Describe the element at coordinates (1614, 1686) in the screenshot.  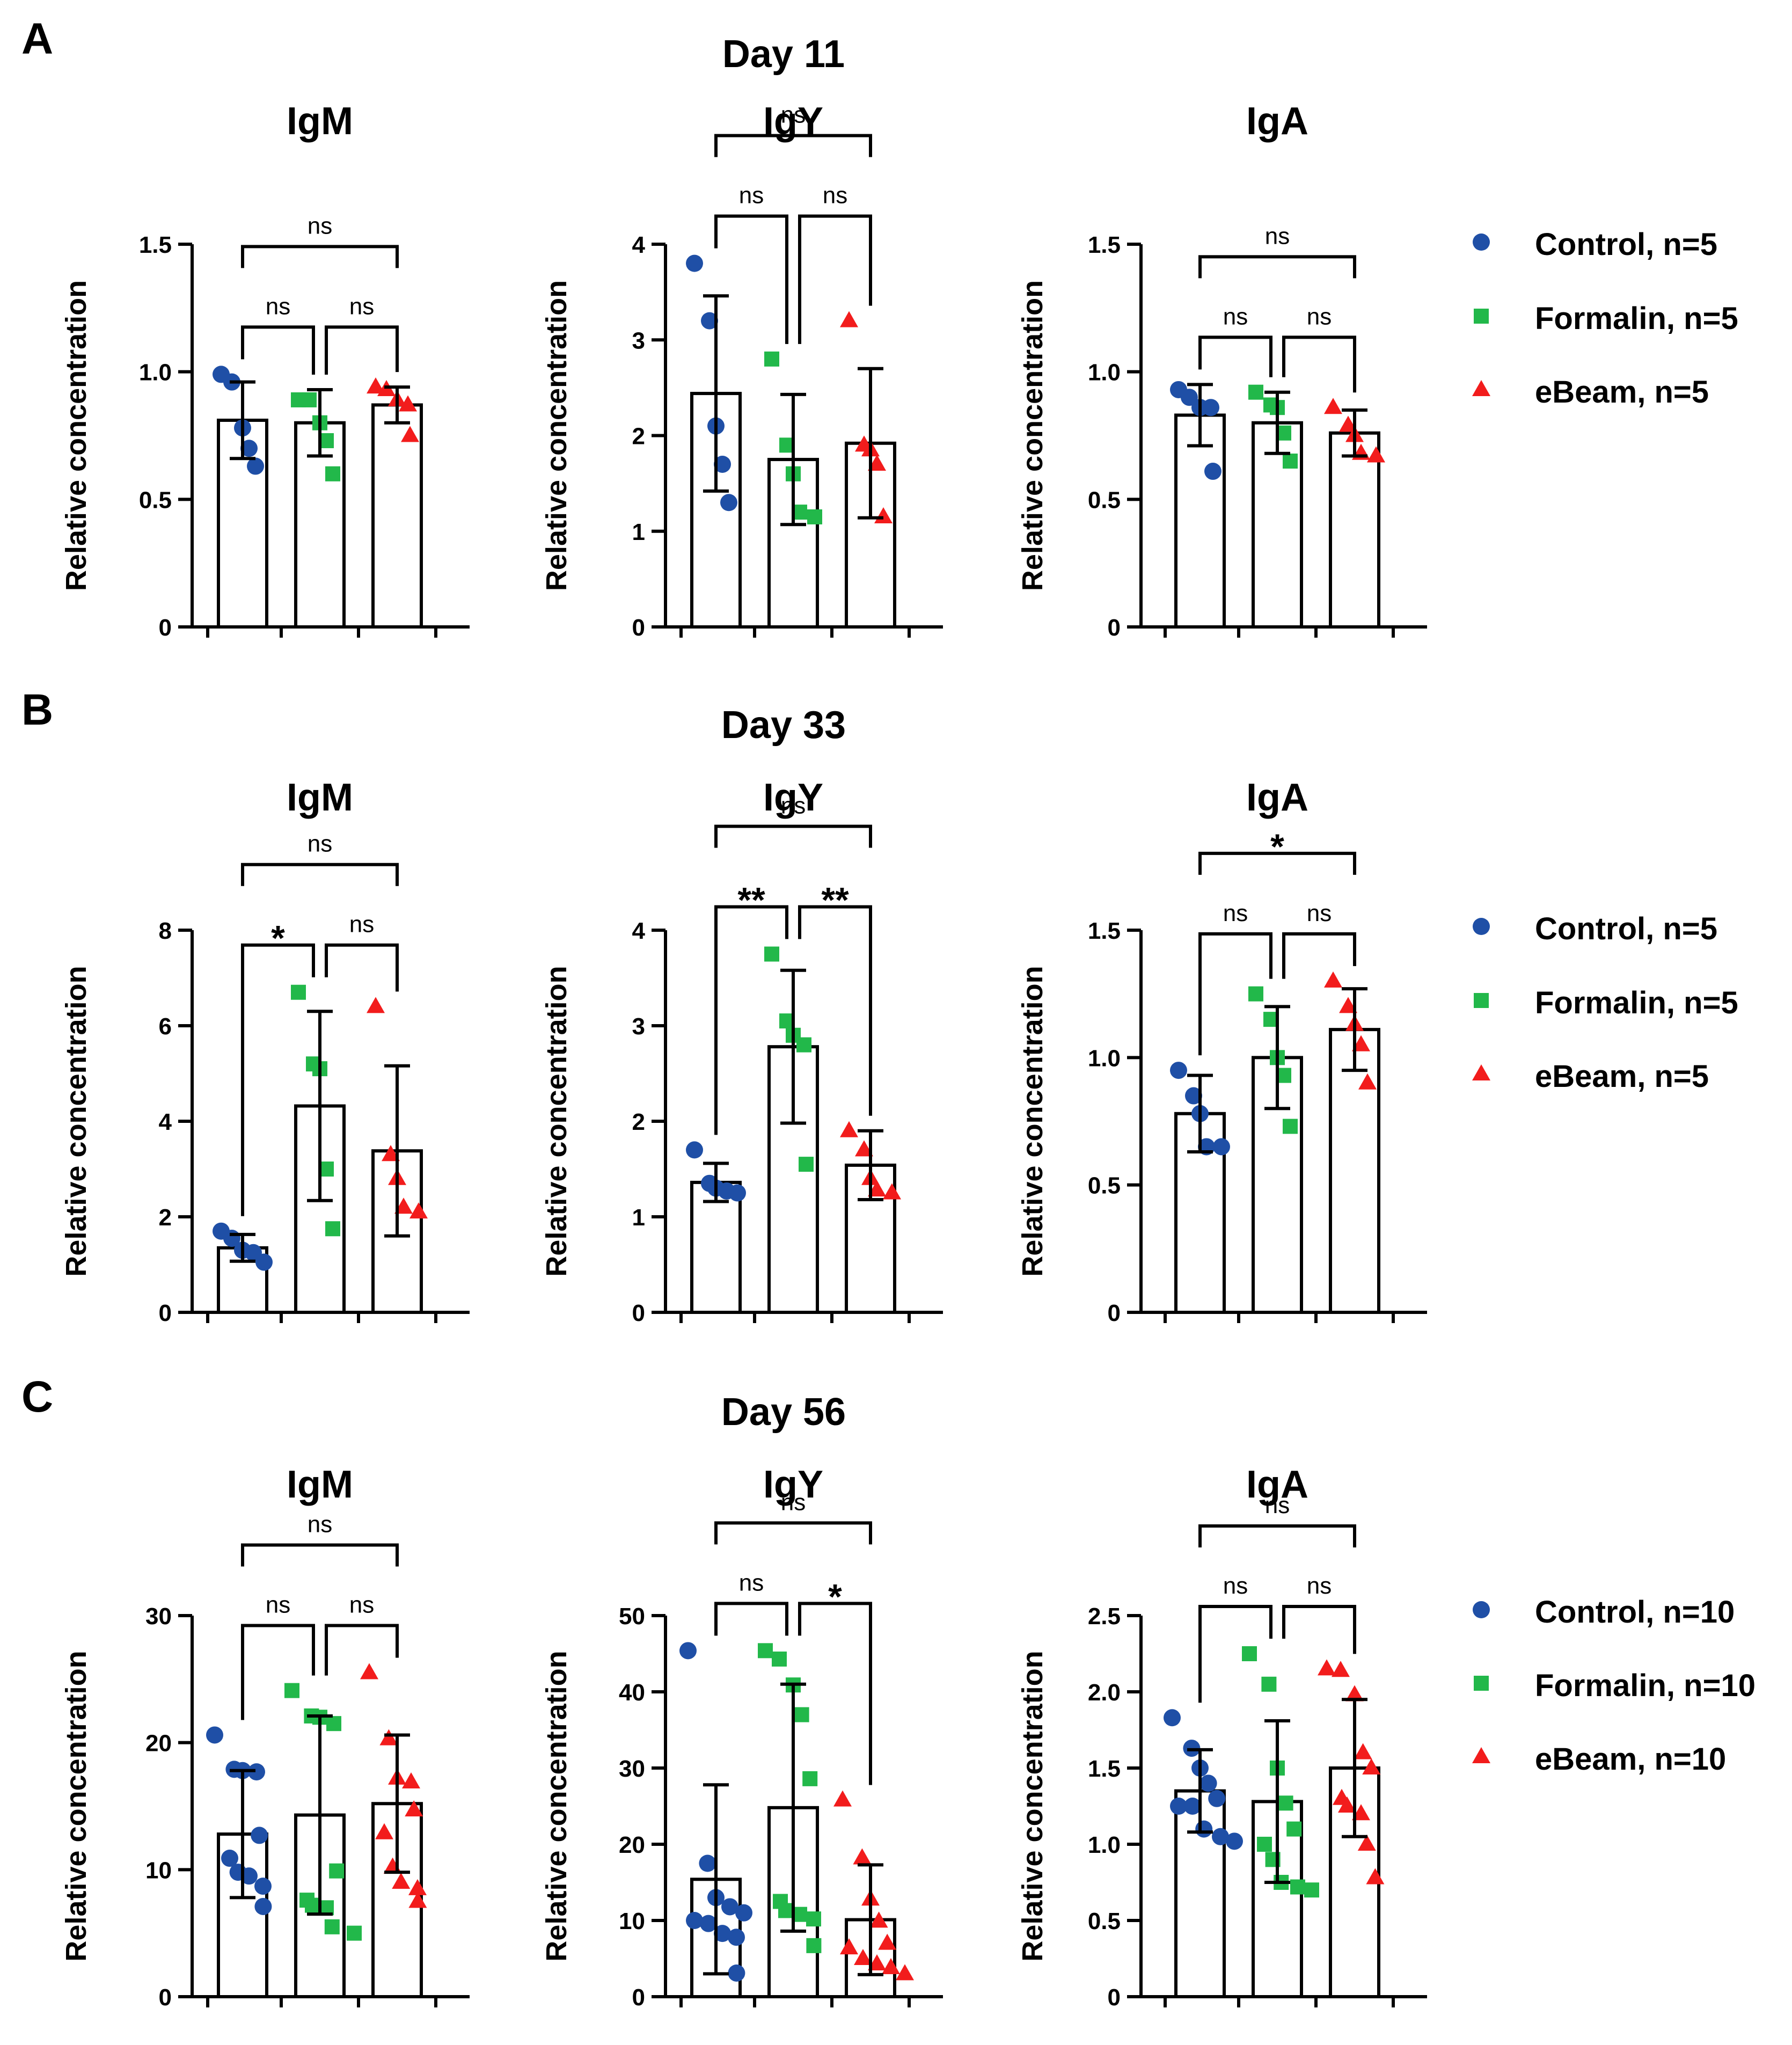
I see `legend: Control, n=10 Formalin, n=10 eBeam, n=10` at that location.